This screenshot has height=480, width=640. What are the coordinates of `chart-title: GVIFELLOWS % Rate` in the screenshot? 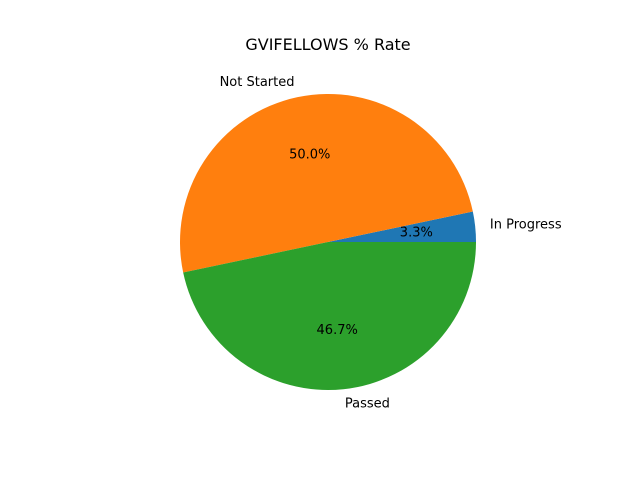 It's located at (327, 44).